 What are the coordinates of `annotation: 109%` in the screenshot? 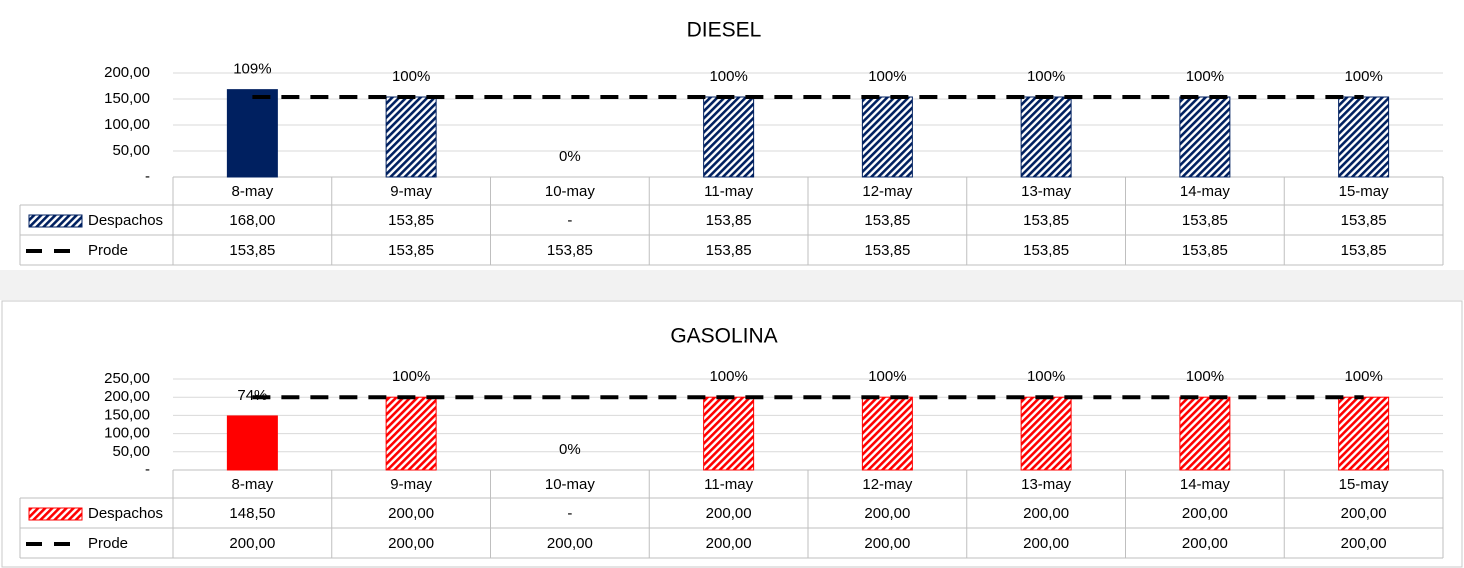 It's located at (252, 69).